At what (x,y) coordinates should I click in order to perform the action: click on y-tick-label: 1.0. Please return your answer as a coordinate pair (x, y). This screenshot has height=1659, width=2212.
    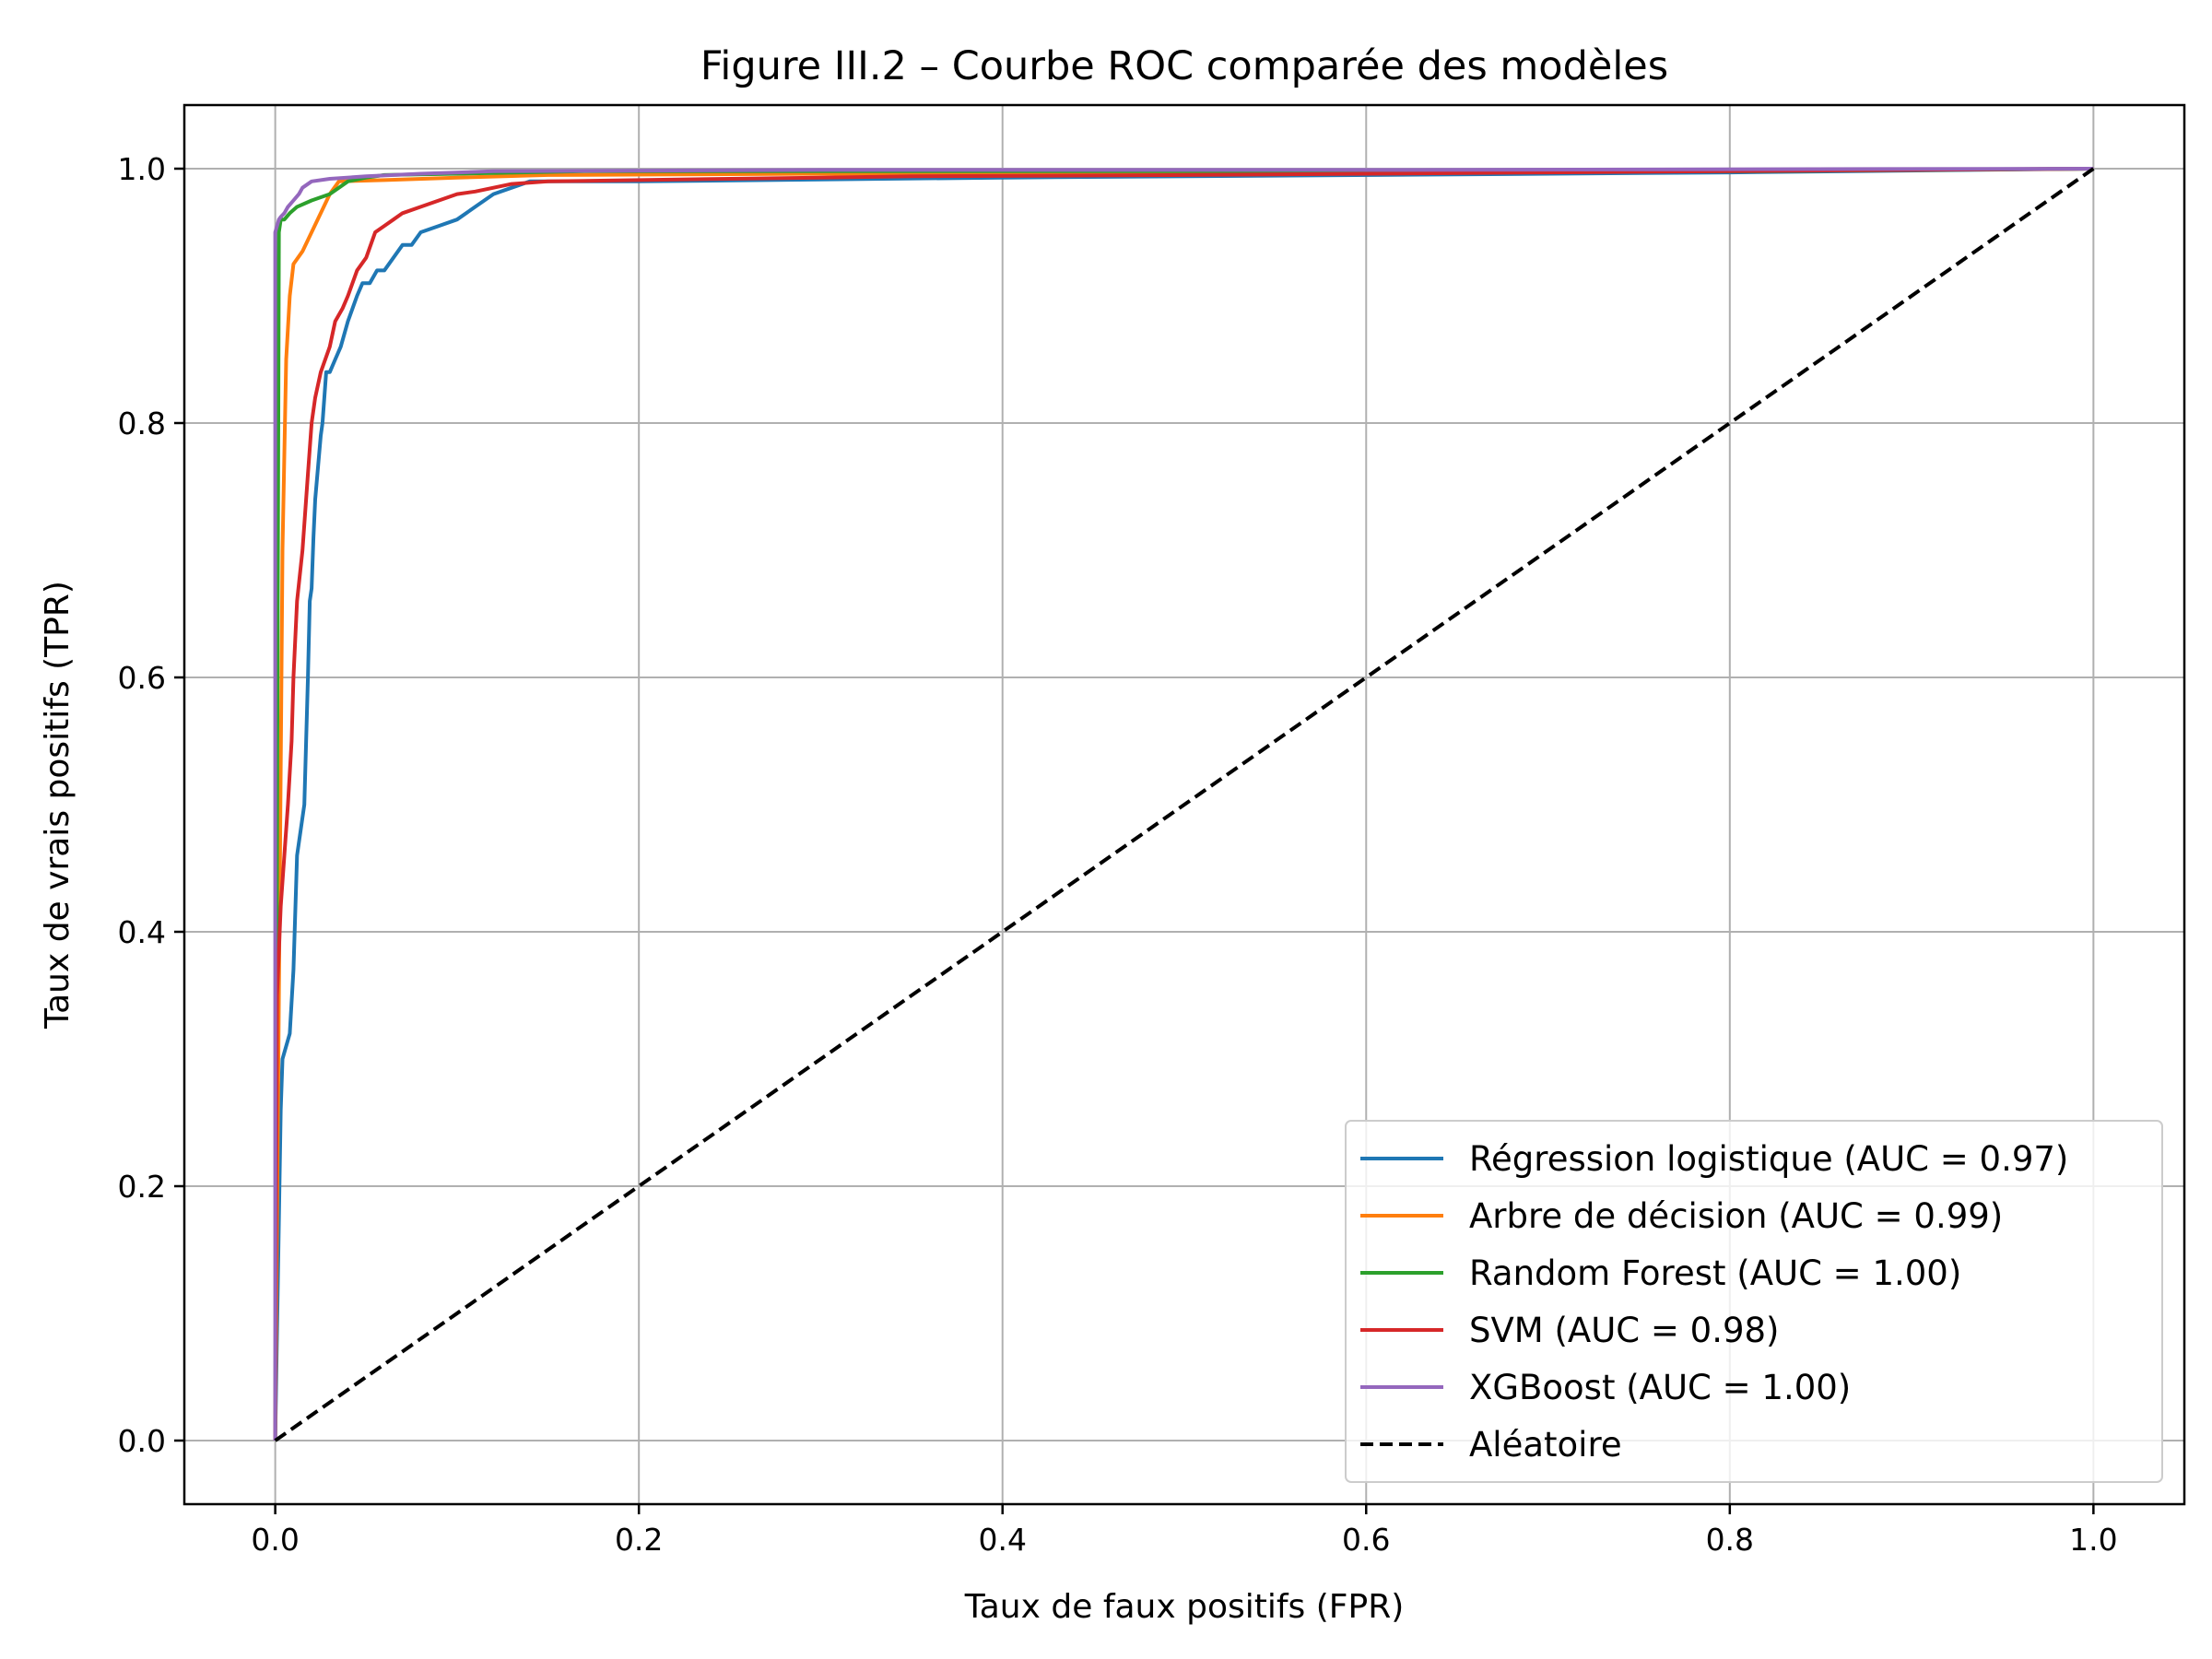
    Looking at the image, I should click on (142, 169).